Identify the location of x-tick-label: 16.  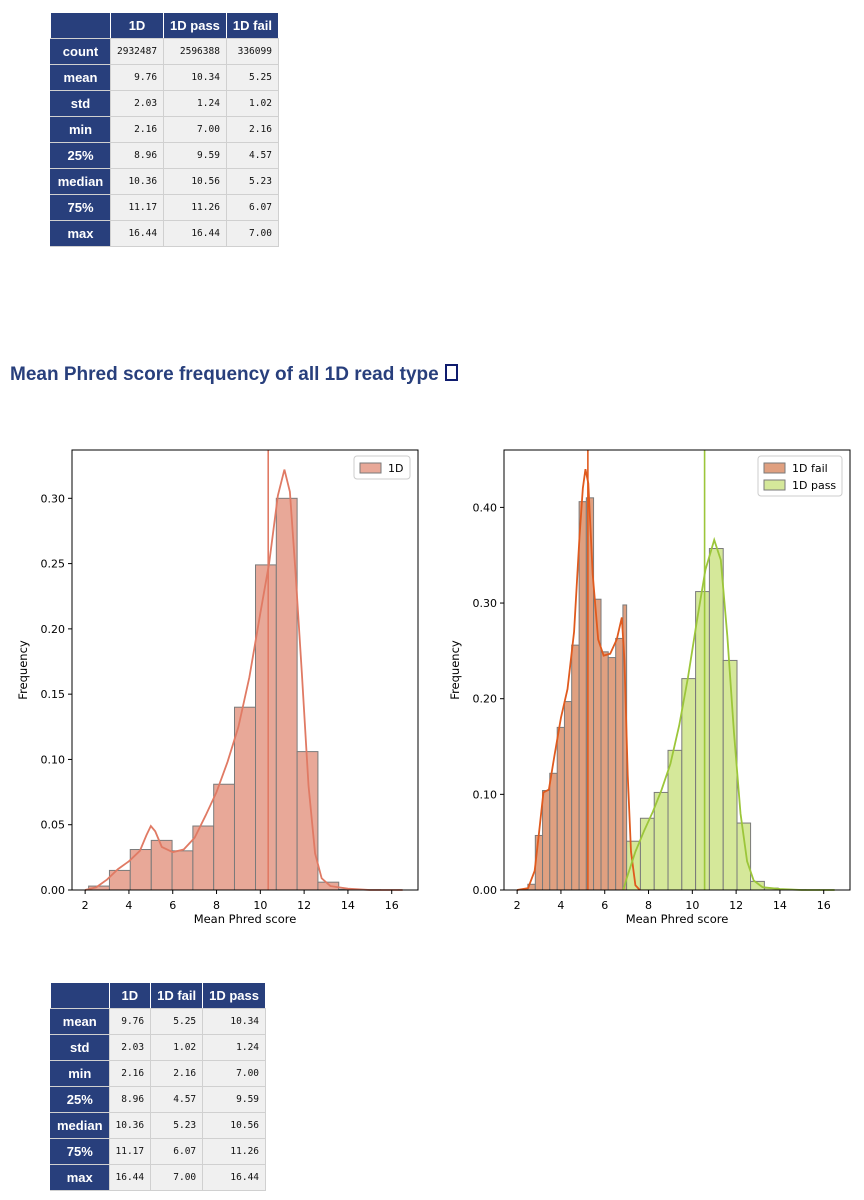
(824, 905).